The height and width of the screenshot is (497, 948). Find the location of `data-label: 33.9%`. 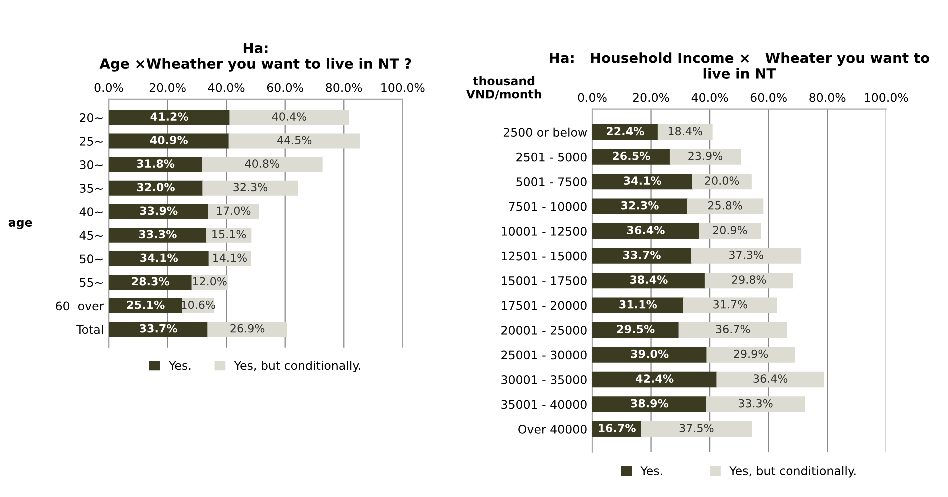

data-label: 33.9% is located at coordinates (159, 211).